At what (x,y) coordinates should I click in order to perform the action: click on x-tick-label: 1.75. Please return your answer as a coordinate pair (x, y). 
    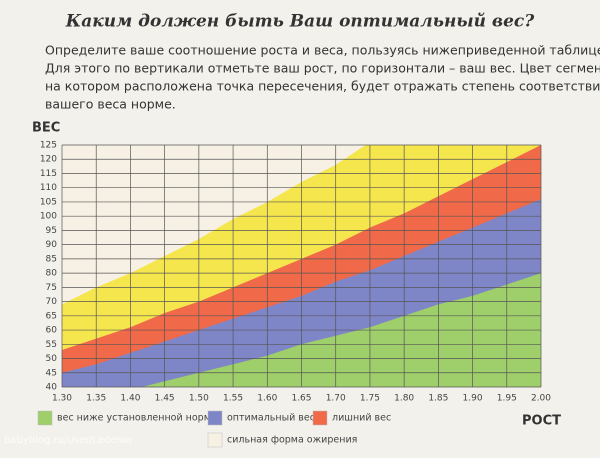
    Looking at the image, I should click on (370, 399).